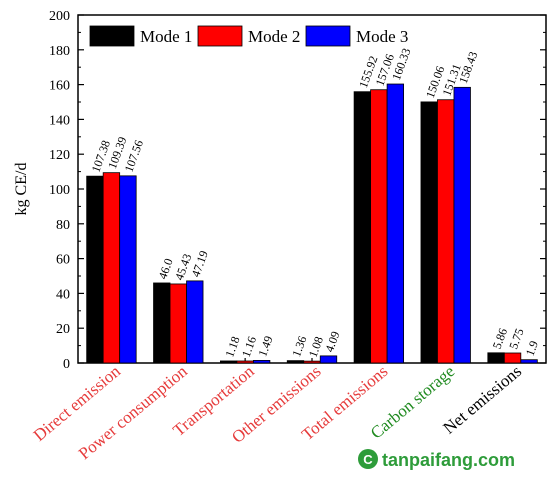  What do you see at coordinates (274, 36) in the screenshot?
I see `legend-label: Mode 2` at bounding box center [274, 36].